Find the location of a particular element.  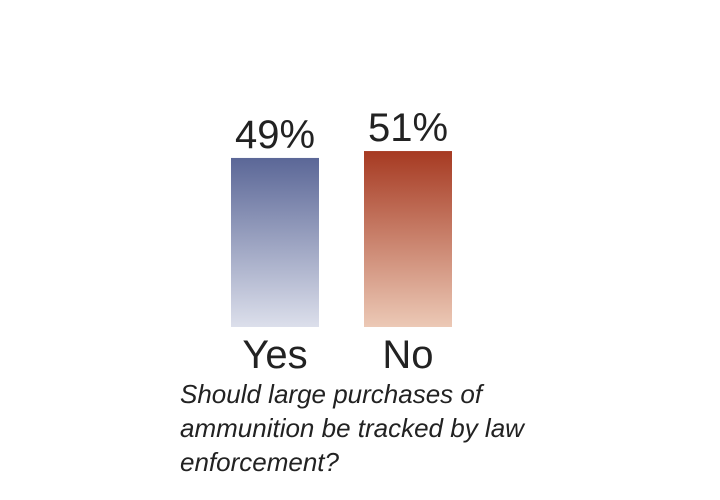

value-label-yes: 49% is located at coordinates (275, 135).